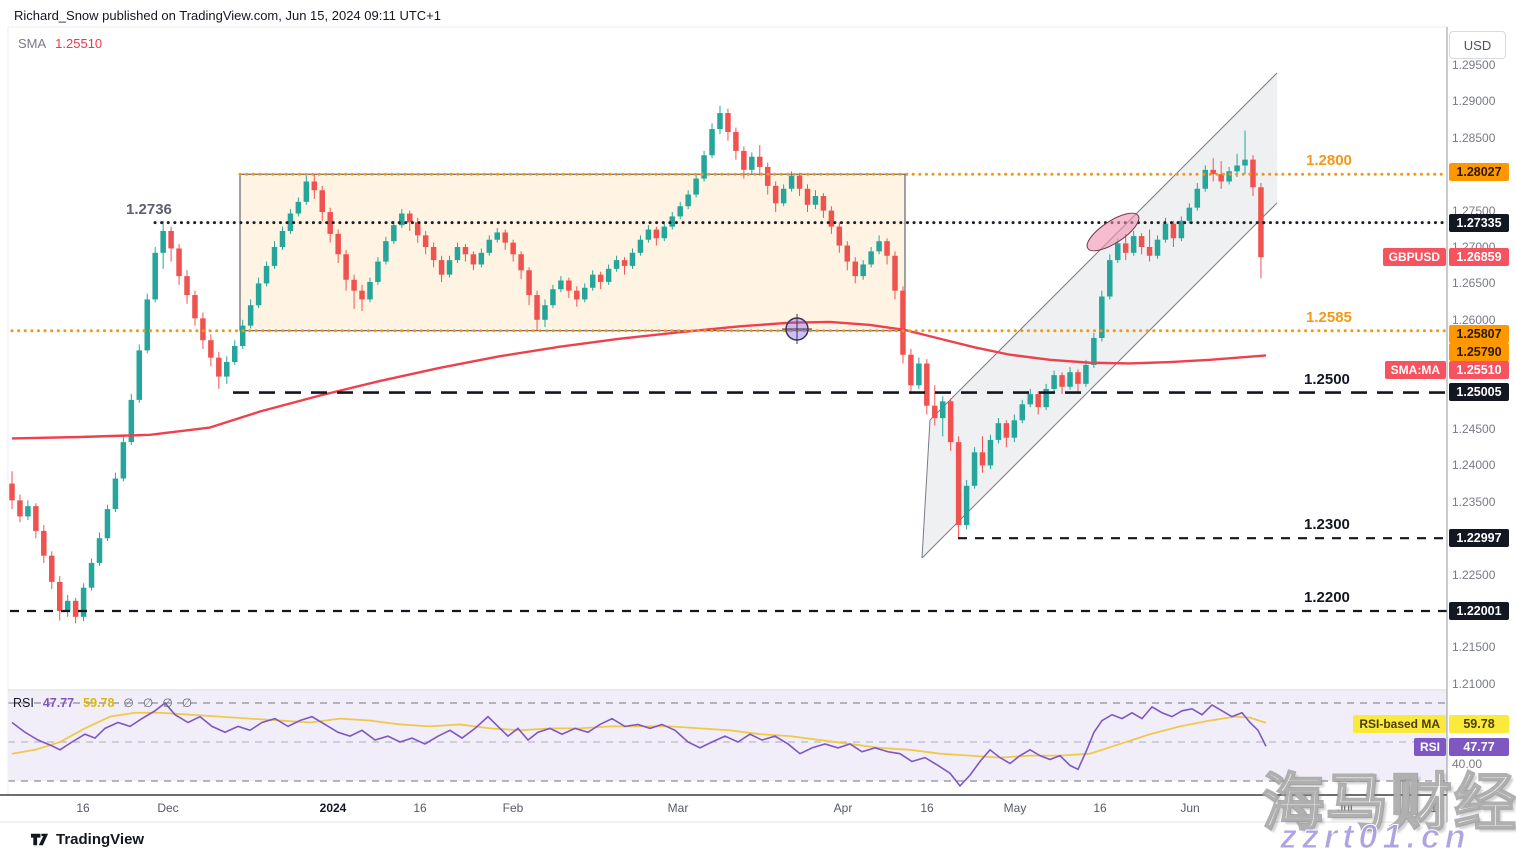 This screenshot has width=1516, height=857. What do you see at coordinates (1327, 525) in the screenshot?
I see `level-label-1.2300: 1.2300` at bounding box center [1327, 525].